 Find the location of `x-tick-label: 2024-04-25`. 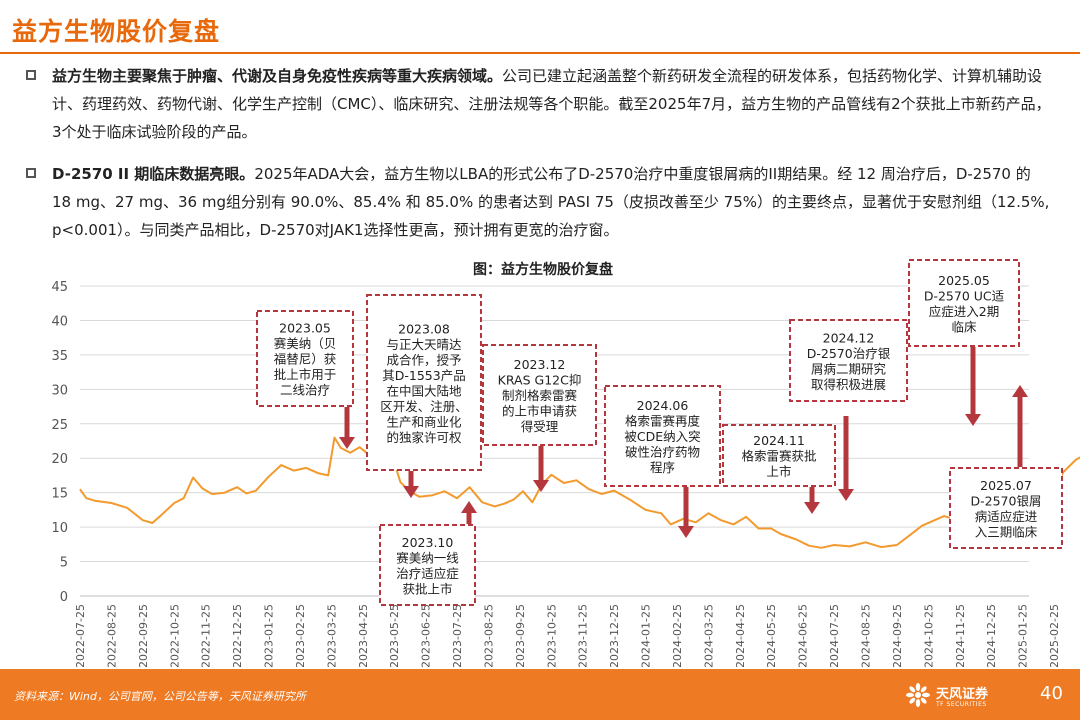

x-tick-label: 2024-04-25 is located at coordinates (740, 635).